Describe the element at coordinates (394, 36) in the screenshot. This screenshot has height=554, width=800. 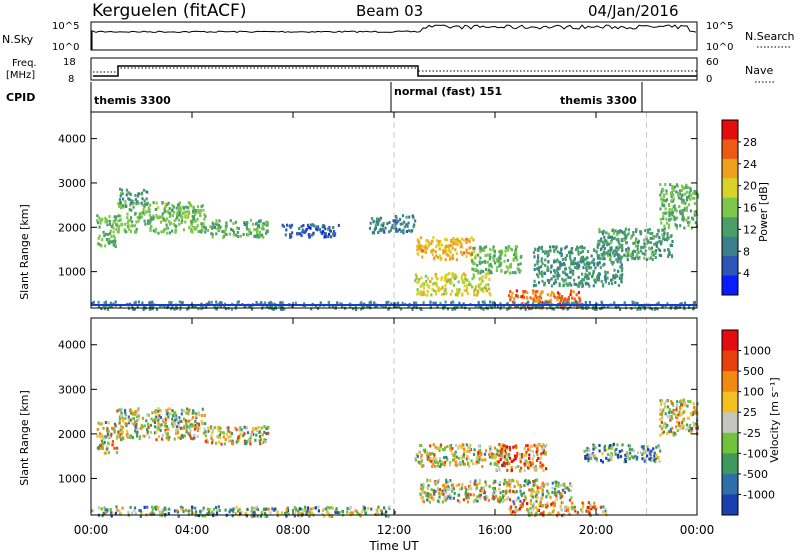
I see `nsky-panel` at that location.